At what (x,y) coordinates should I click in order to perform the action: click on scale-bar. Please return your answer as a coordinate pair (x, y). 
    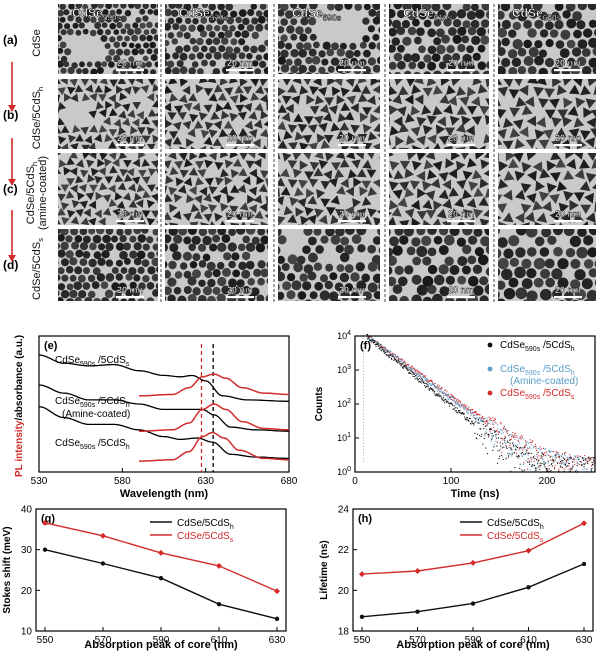
    Looking at the image, I should click on (568, 297).